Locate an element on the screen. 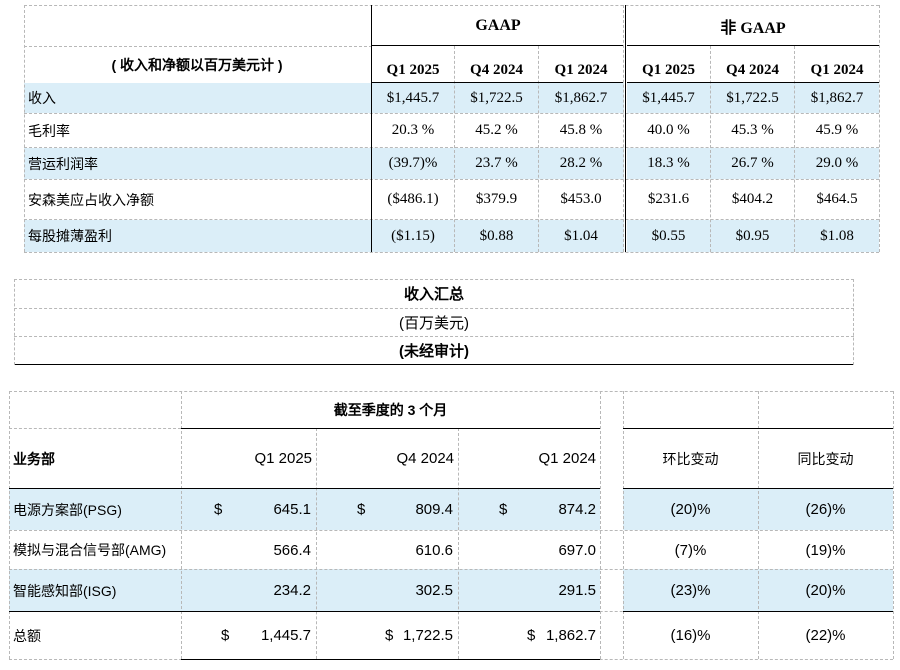  segment-value: 302.5 is located at coordinates (434, 590).